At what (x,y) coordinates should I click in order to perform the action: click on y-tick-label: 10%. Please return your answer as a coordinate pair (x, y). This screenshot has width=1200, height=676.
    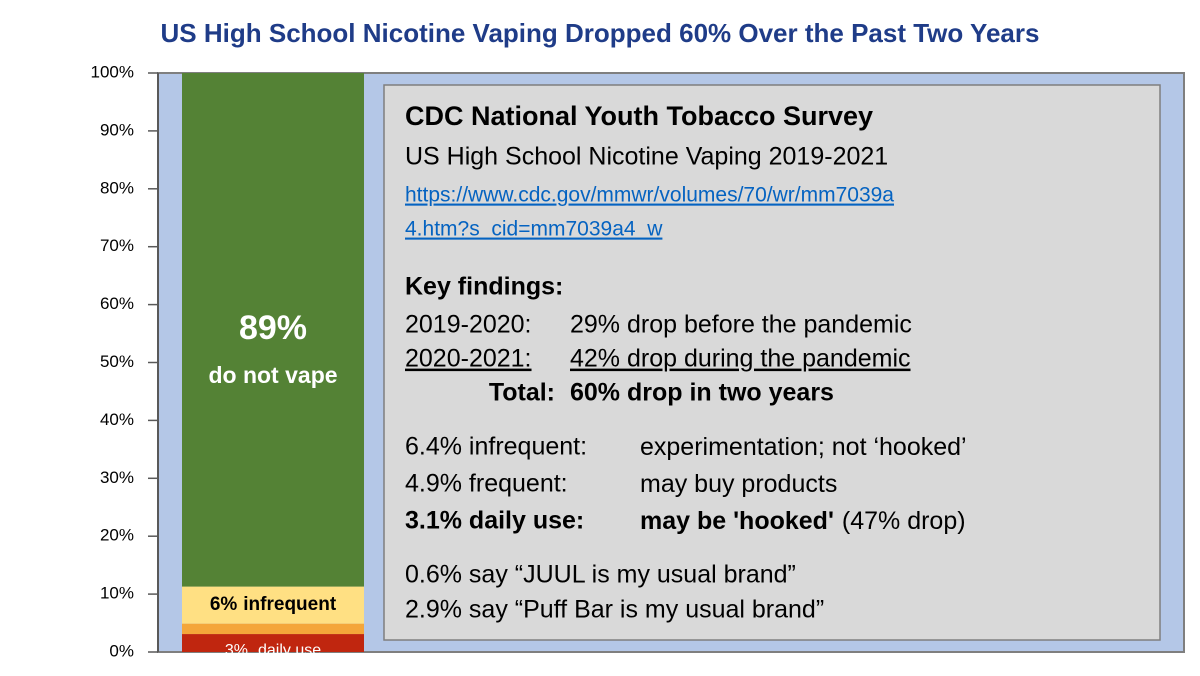
    Looking at the image, I should click on (117, 593).